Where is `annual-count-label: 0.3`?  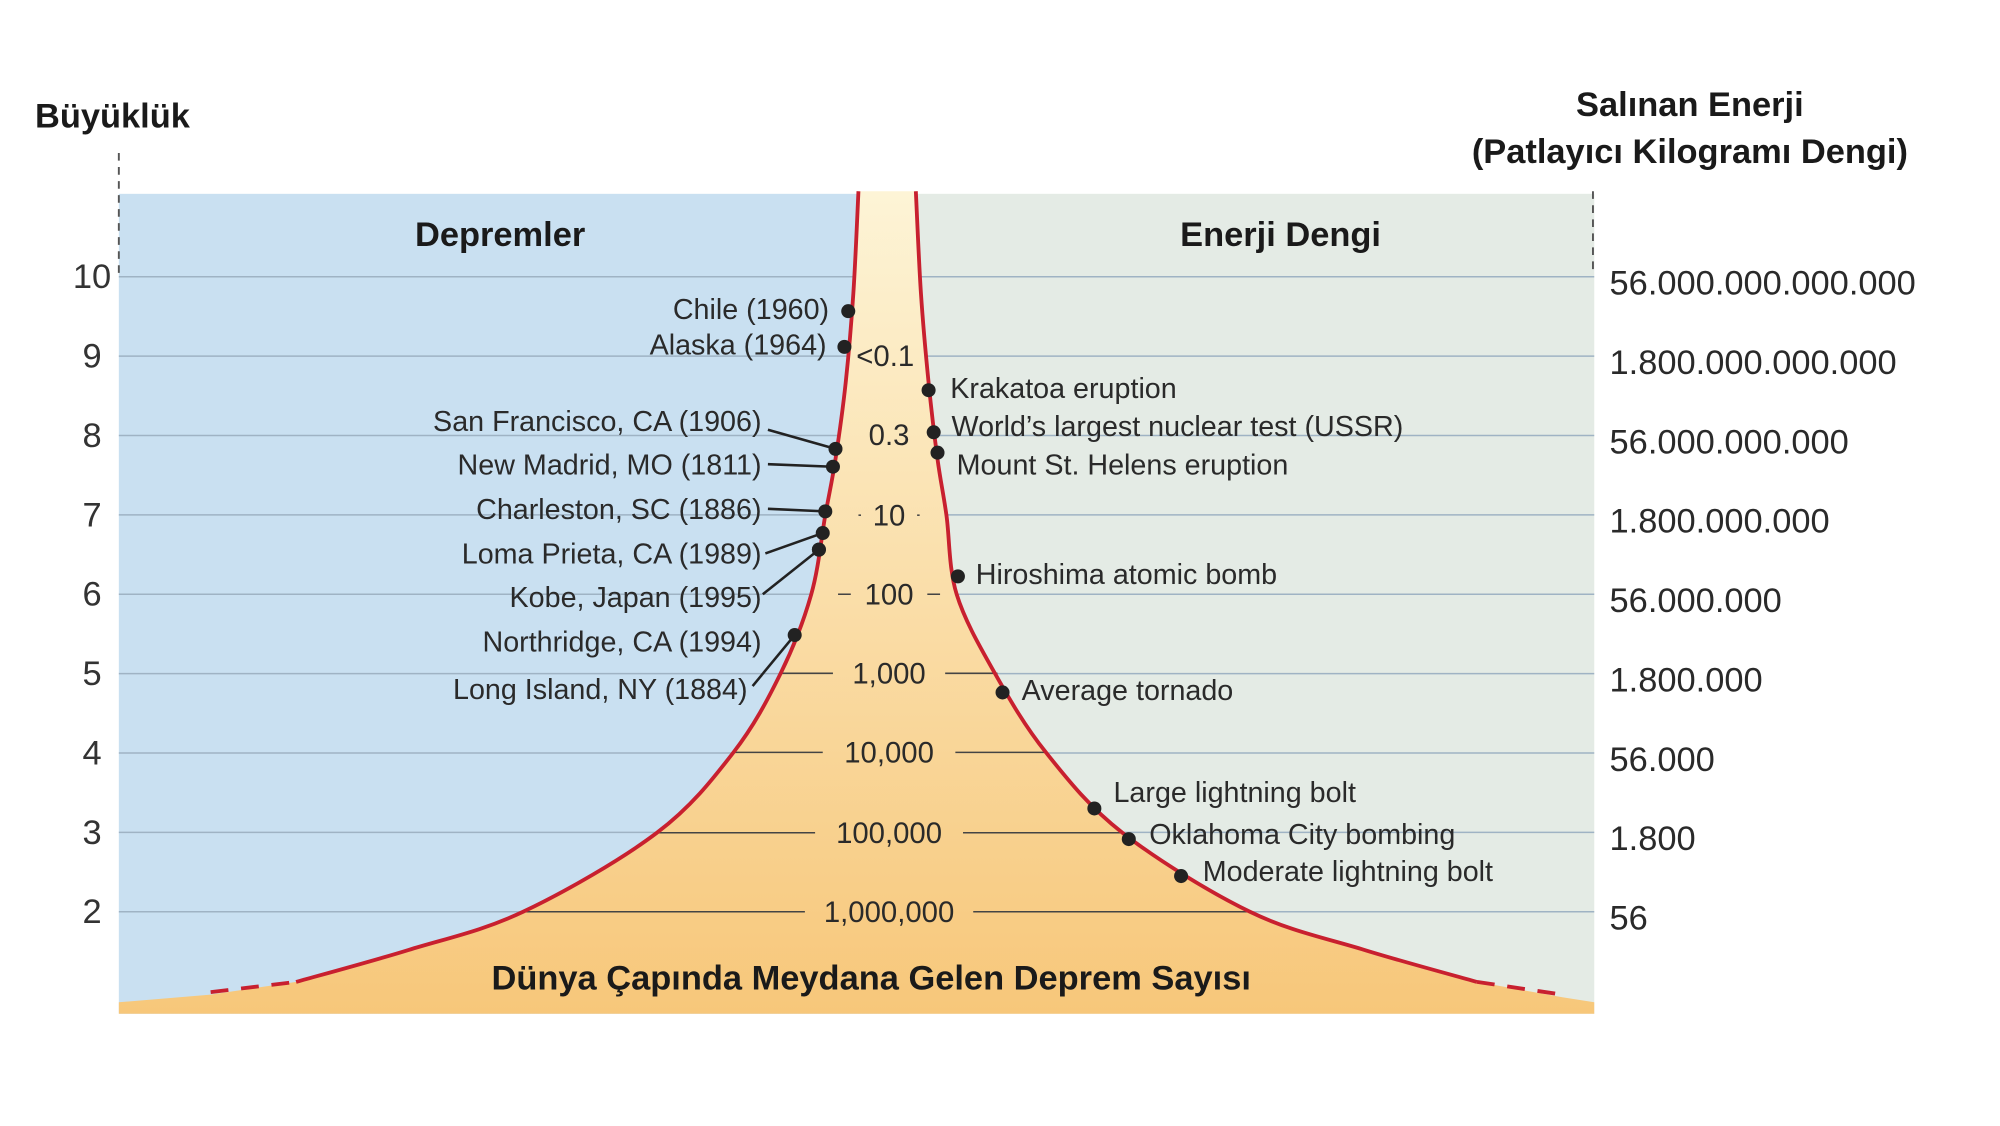 annual-count-label: 0.3 is located at coordinates (889, 435).